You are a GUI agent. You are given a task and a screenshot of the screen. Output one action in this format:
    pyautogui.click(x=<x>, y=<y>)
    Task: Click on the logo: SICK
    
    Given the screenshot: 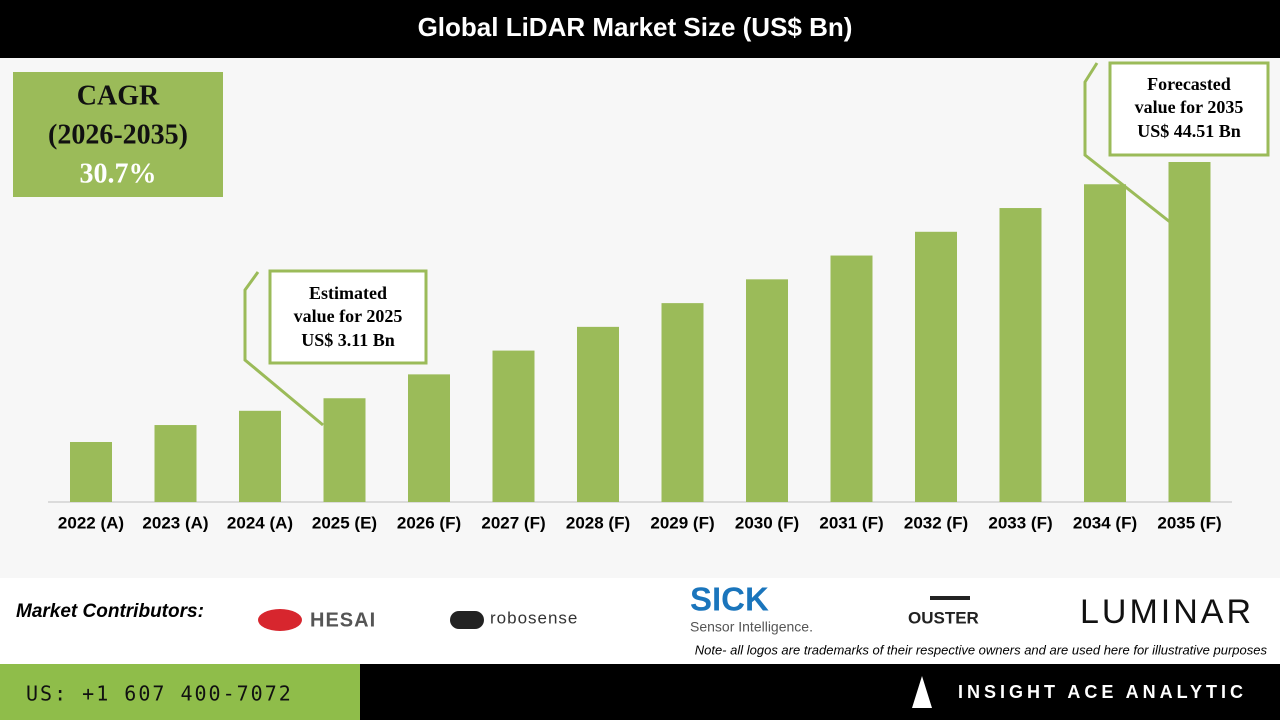 What is the action you would take?
    pyautogui.click(x=729, y=599)
    